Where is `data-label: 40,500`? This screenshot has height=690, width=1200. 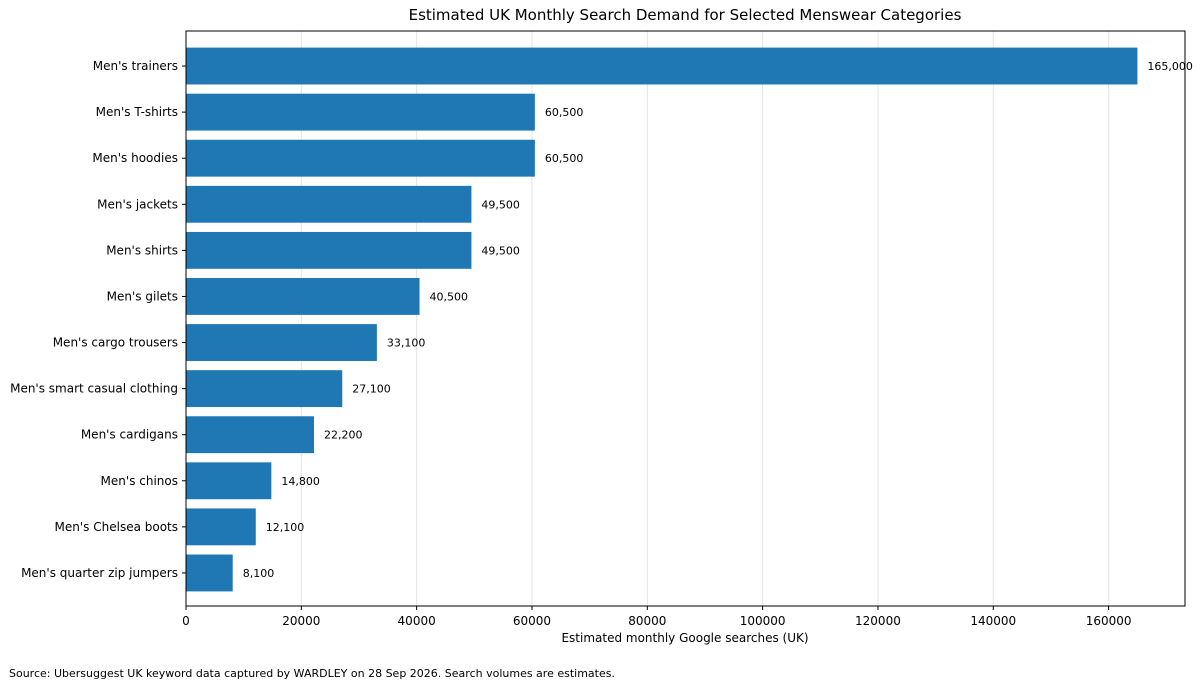
data-label: 40,500 is located at coordinates (449, 296).